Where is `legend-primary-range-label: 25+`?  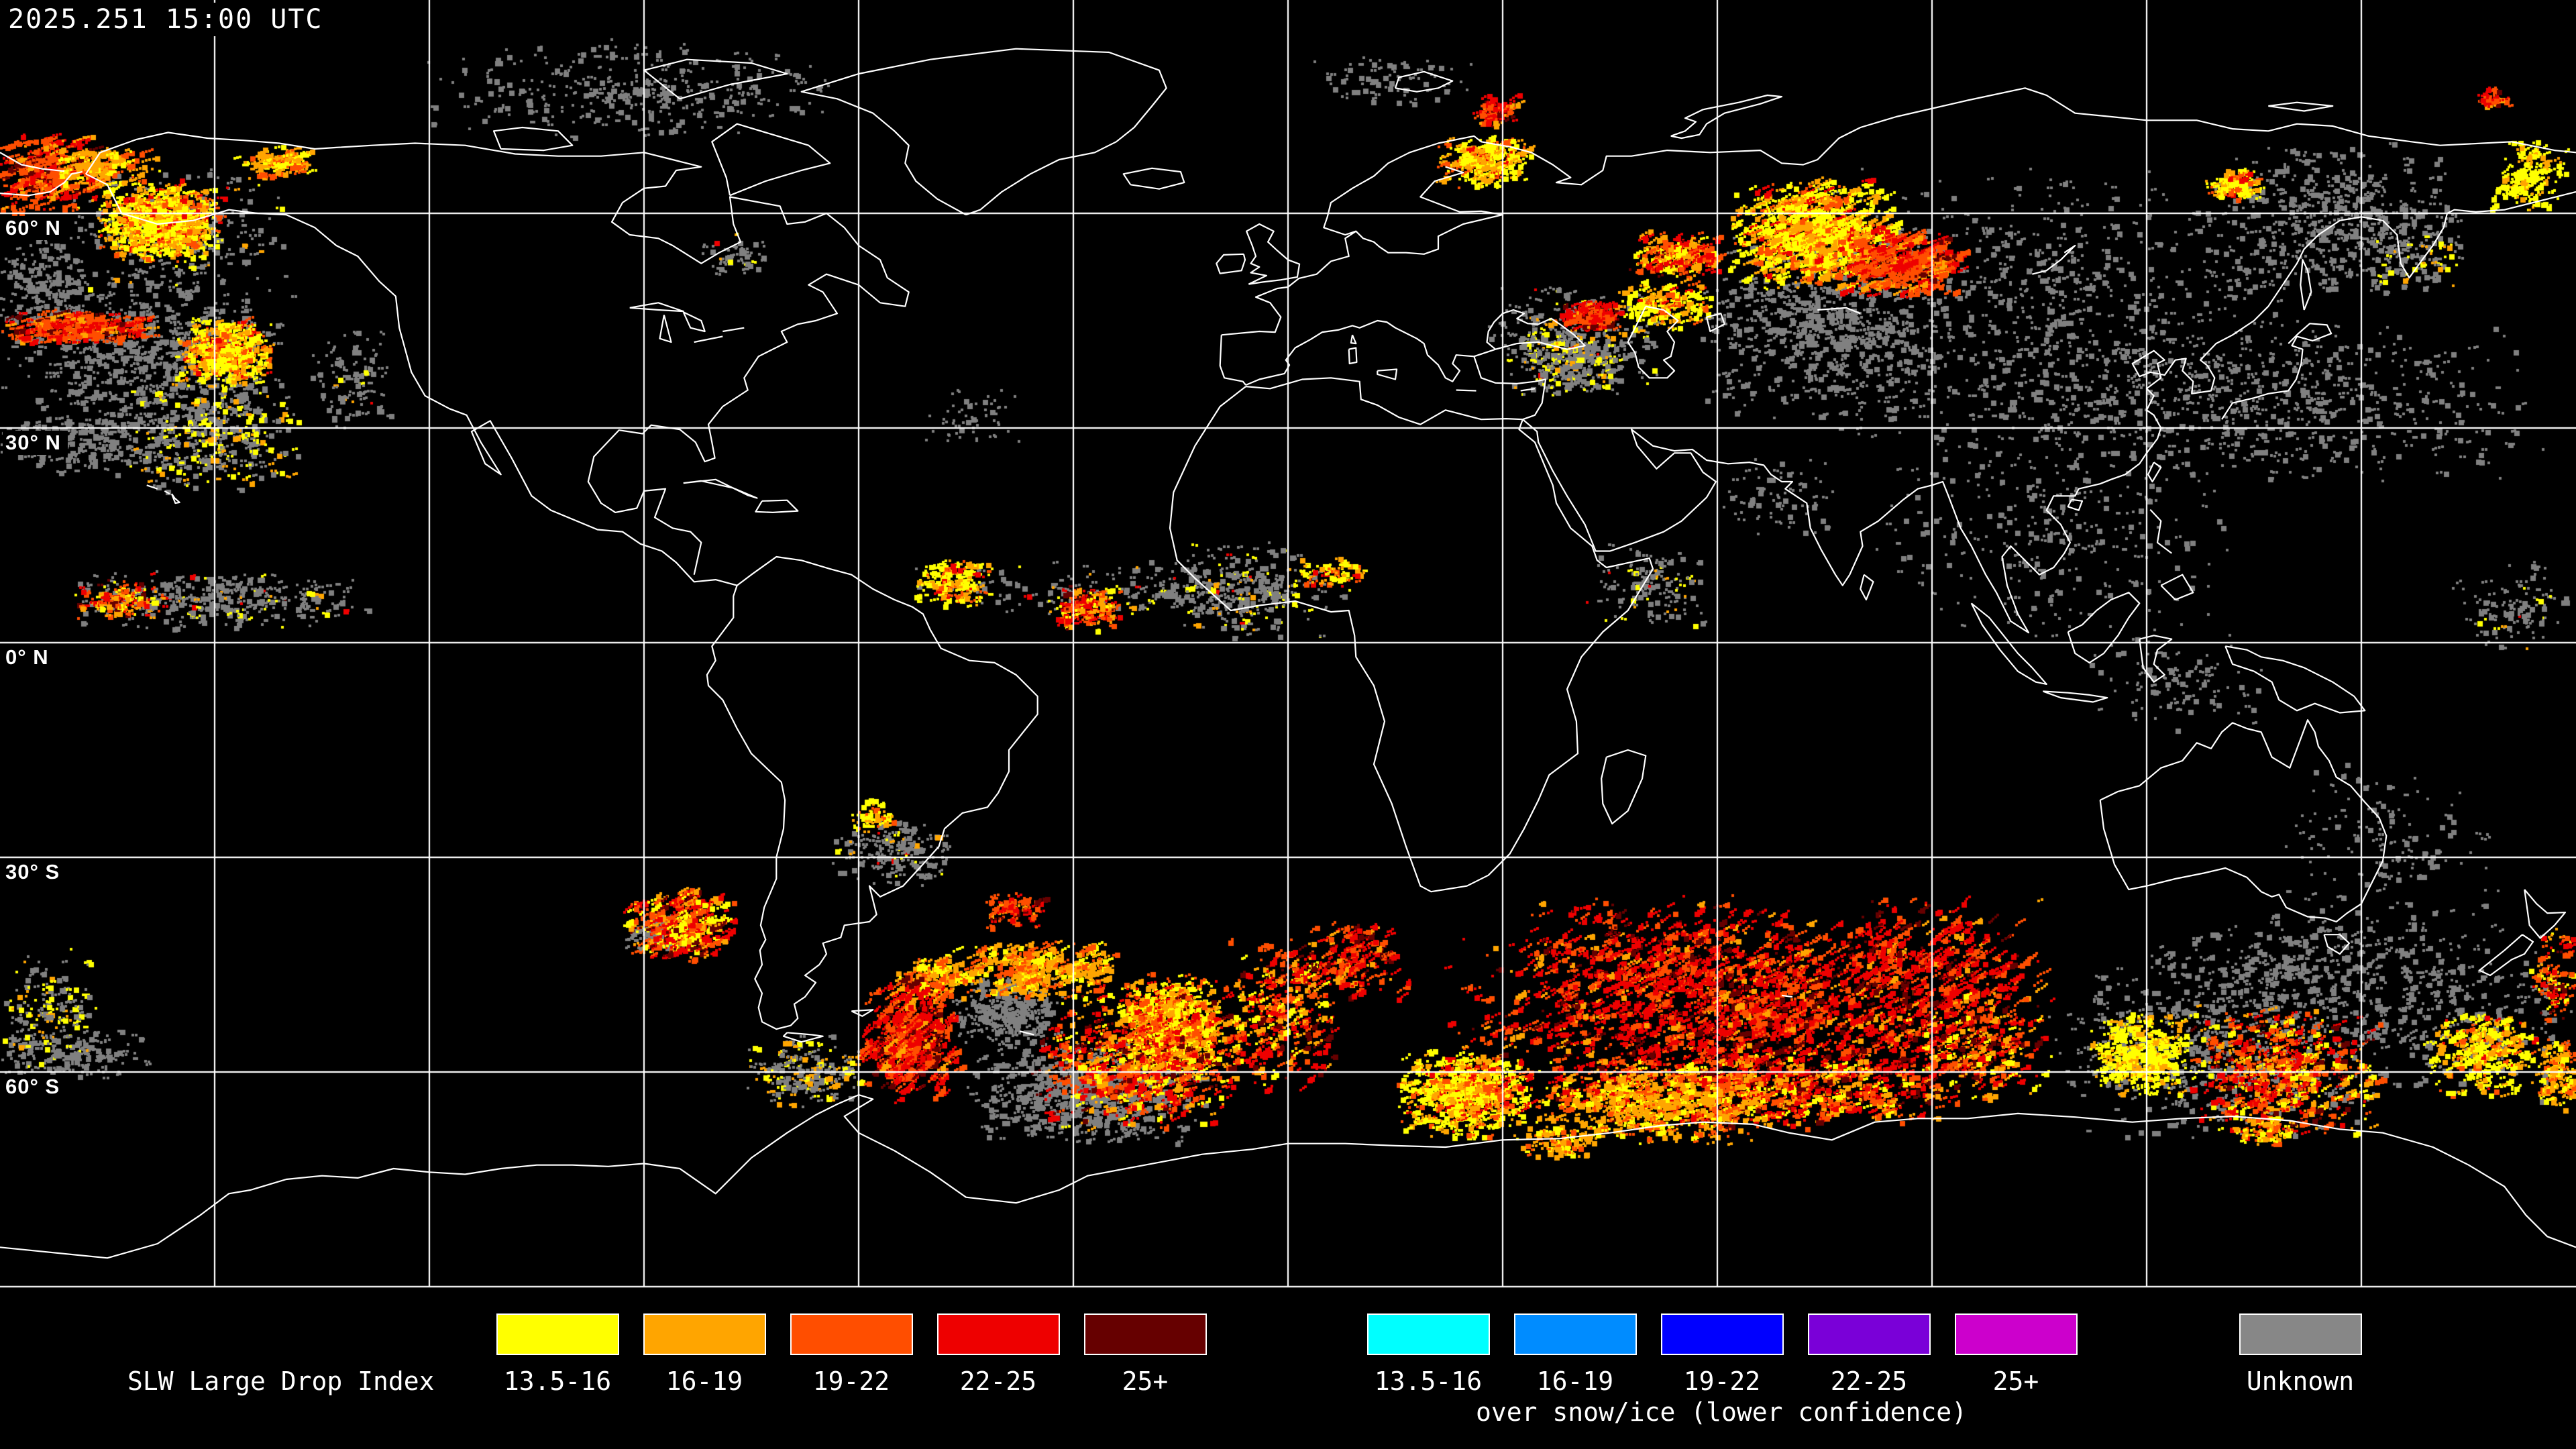 legend-primary-range-label: 25+ is located at coordinates (1145, 1381).